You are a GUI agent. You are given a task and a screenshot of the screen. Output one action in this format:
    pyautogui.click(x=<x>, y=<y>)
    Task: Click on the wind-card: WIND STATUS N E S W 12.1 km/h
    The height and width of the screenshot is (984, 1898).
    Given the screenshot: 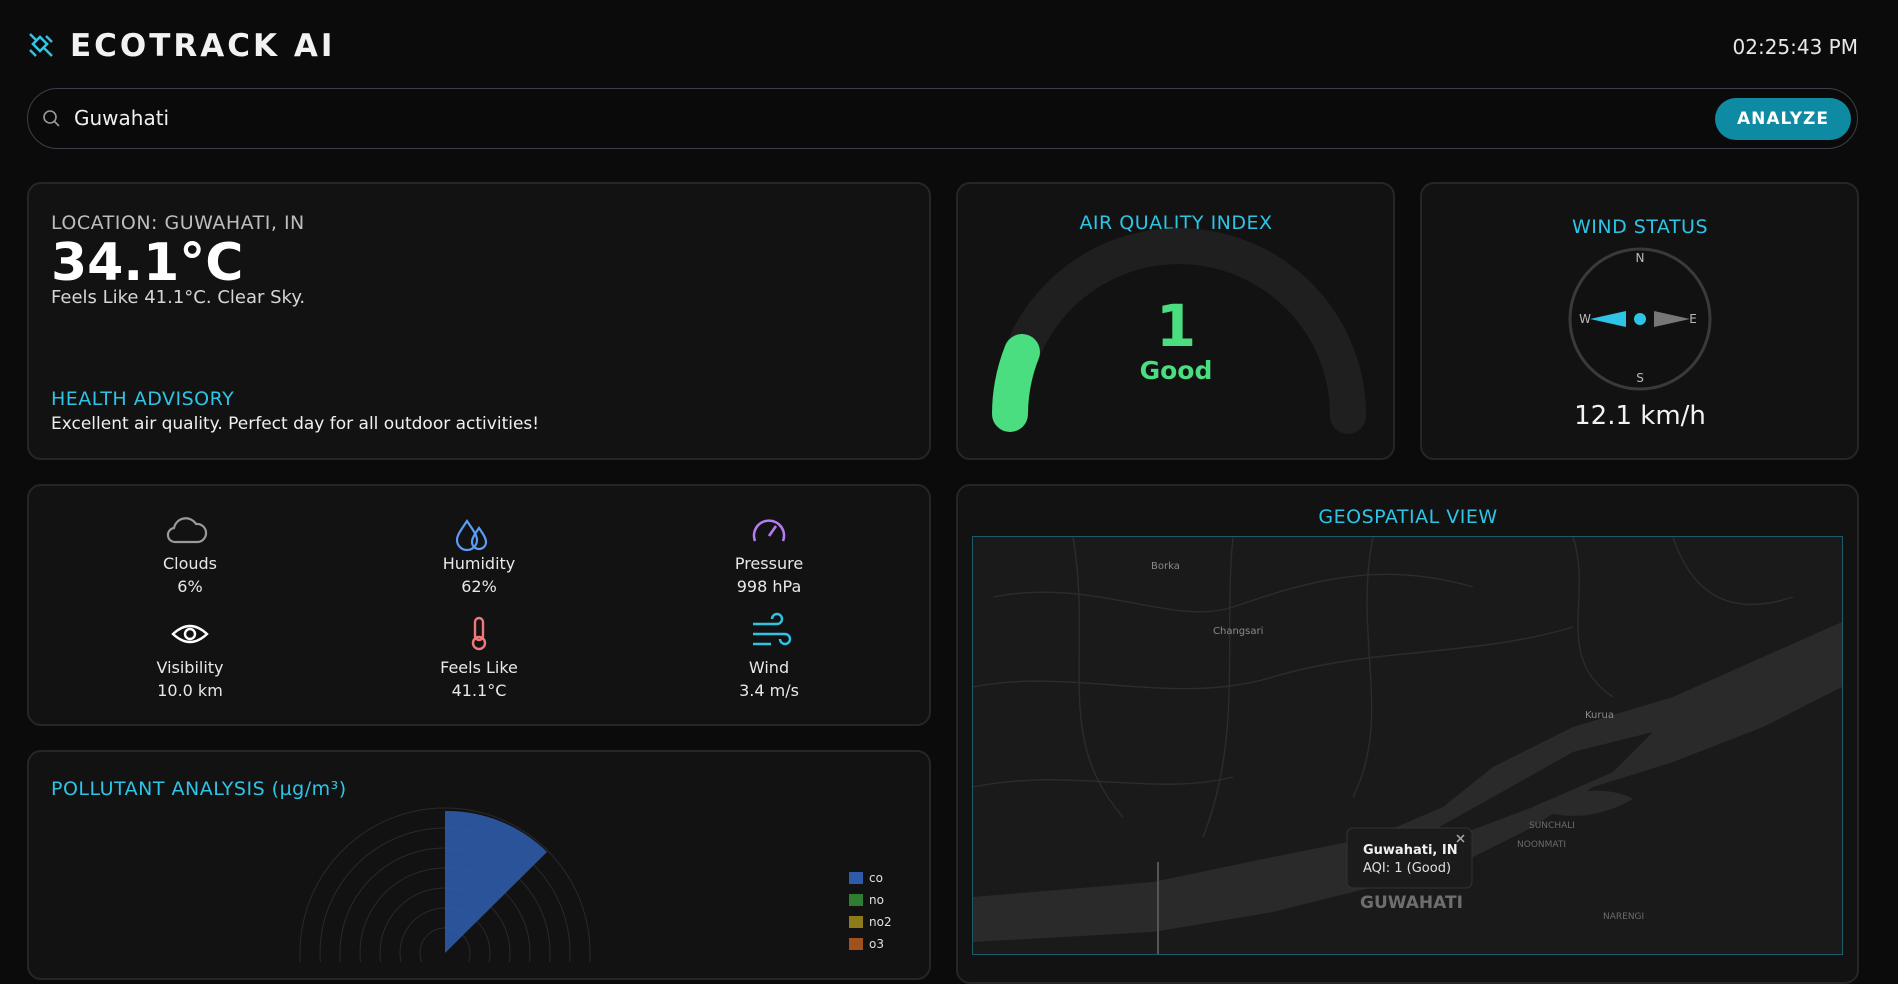 What is the action you would take?
    pyautogui.click(x=1639, y=321)
    